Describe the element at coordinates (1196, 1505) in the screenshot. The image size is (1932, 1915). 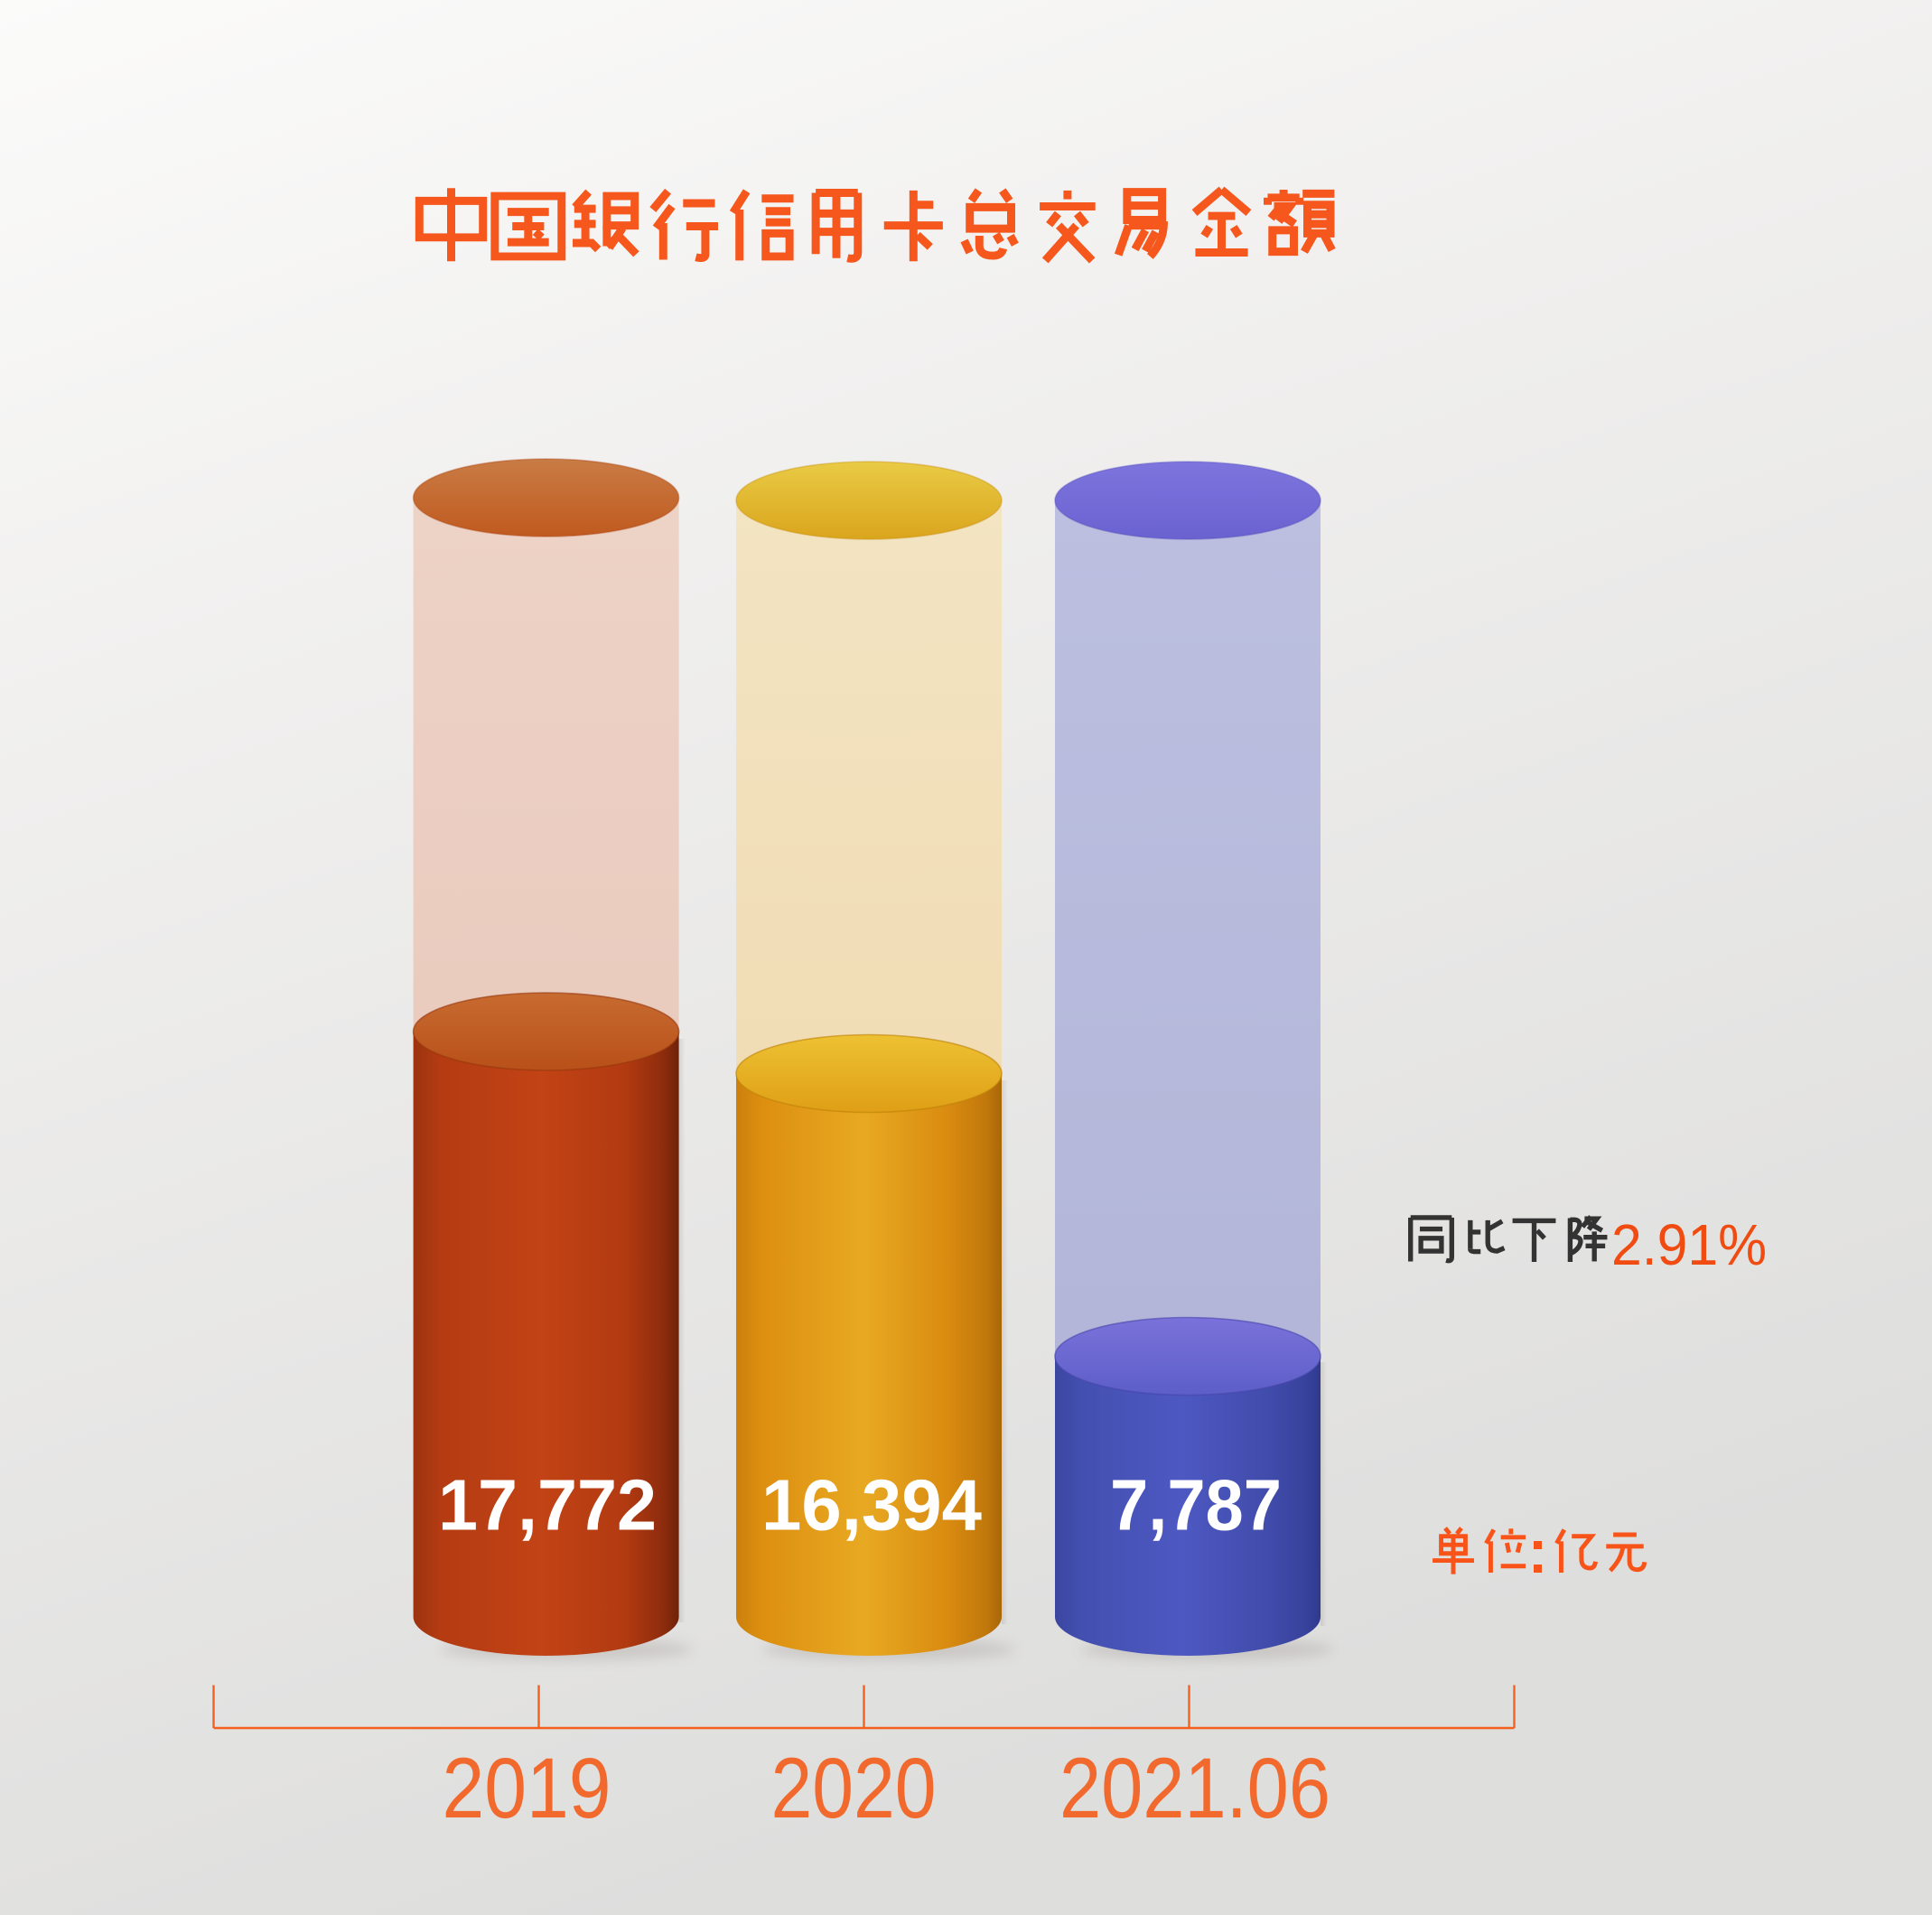
I see `svg-text: 7,787` at that location.